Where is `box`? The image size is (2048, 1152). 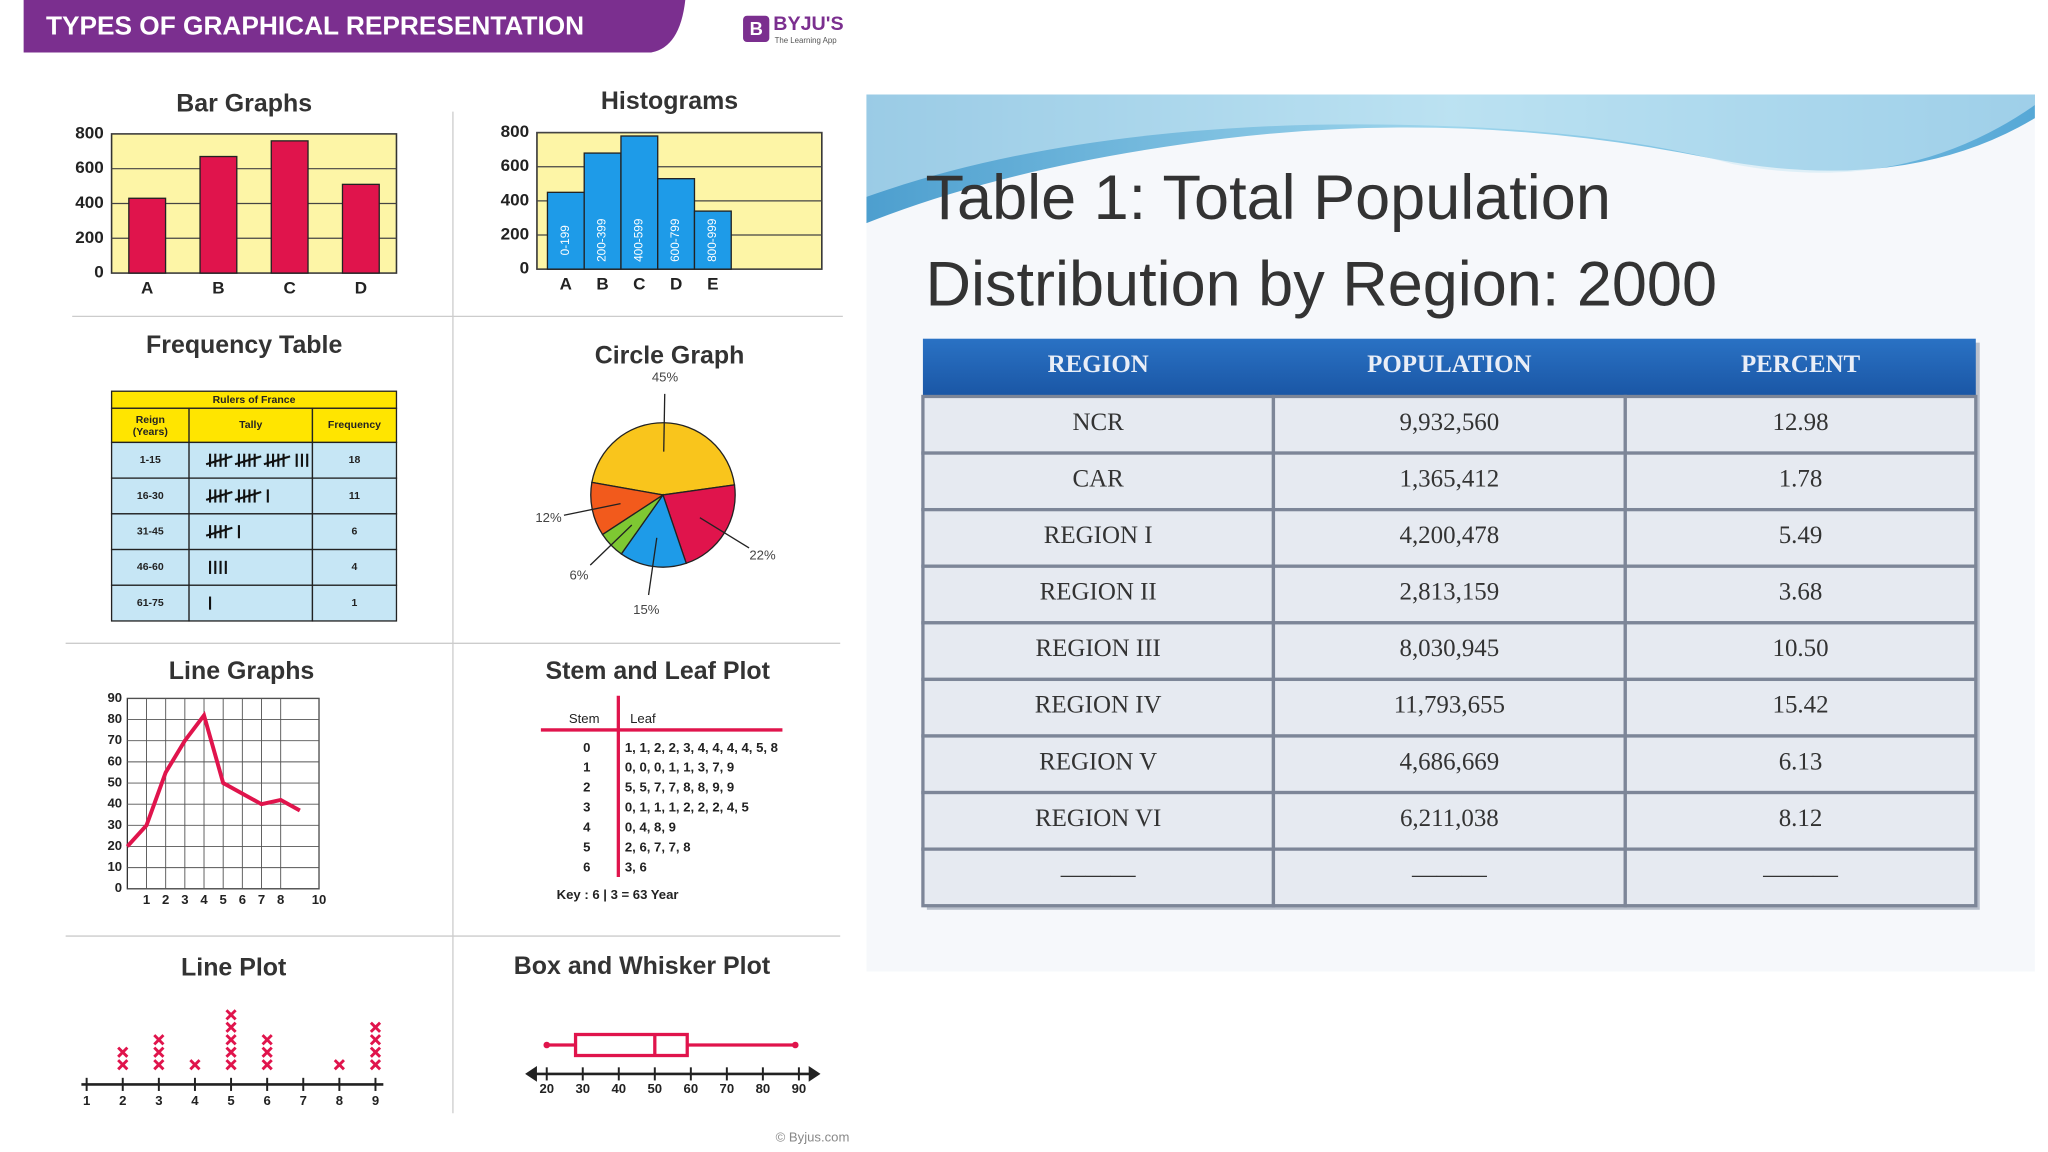 box is located at coordinates (631, 1045).